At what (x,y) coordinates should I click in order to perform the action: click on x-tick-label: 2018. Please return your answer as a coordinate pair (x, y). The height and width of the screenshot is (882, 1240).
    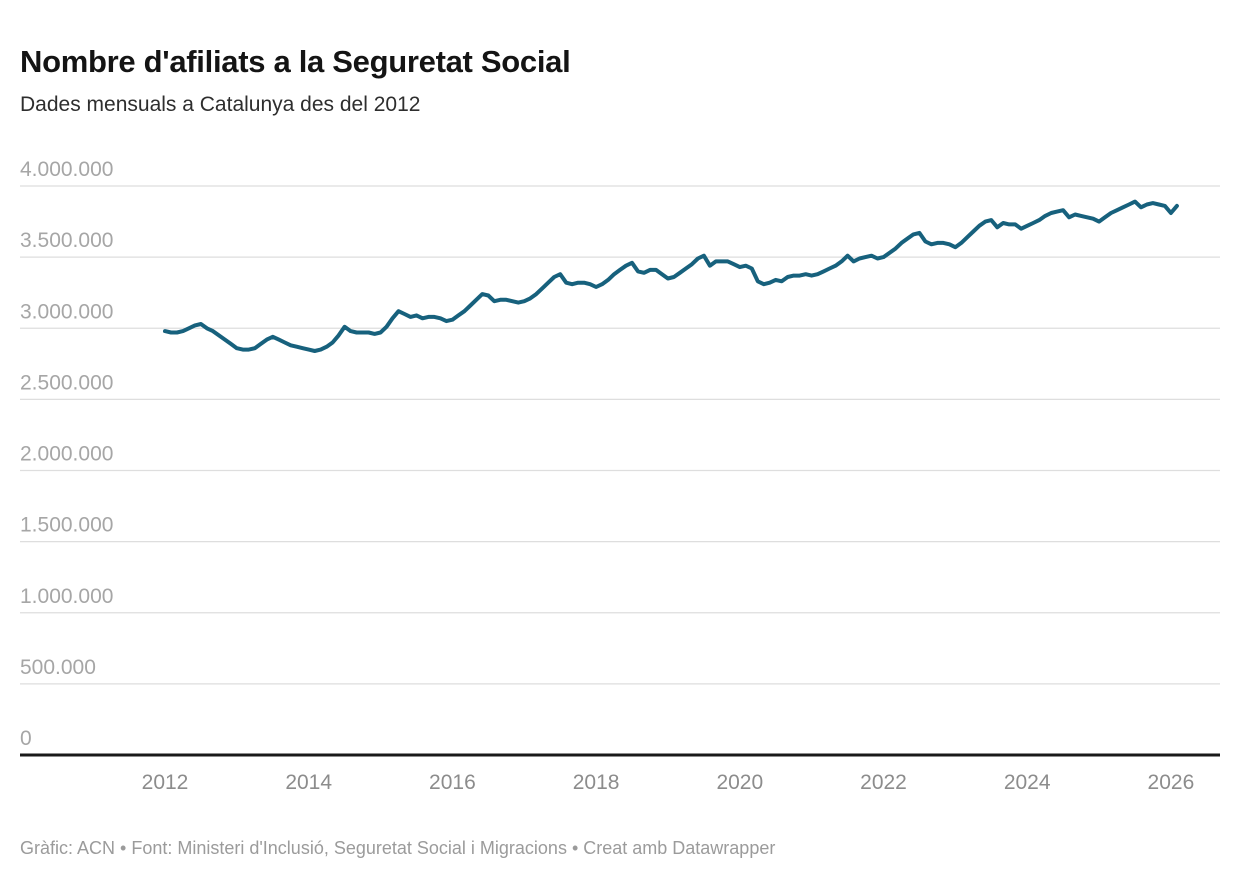
    Looking at the image, I should click on (596, 782).